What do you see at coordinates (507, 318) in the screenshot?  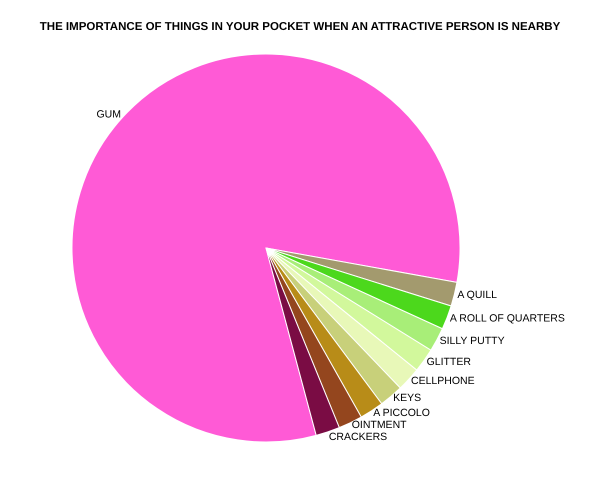 I see `slice-label: A ROLL OF QUARTERS` at bounding box center [507, 318].